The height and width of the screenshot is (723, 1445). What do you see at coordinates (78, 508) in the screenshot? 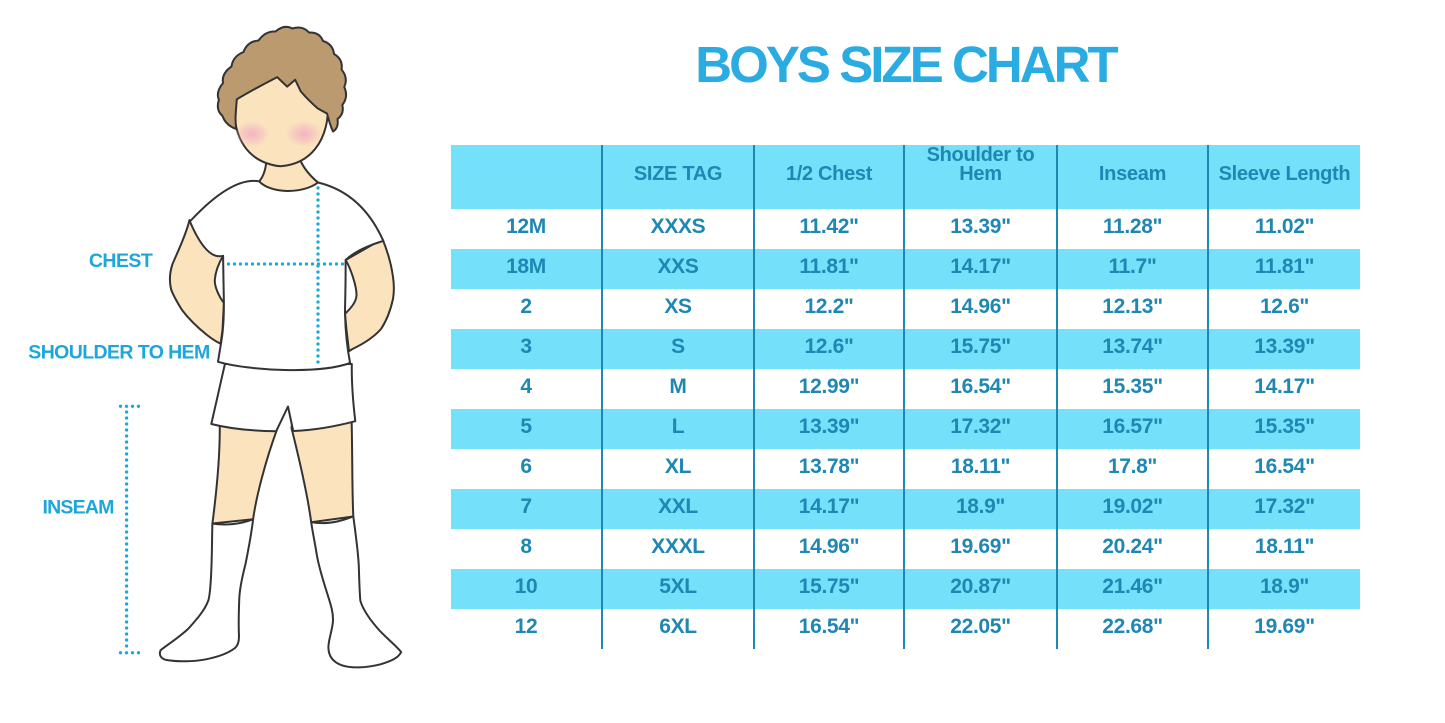
I see `svg-text: INSEAM` at bounding box center [78, 508].